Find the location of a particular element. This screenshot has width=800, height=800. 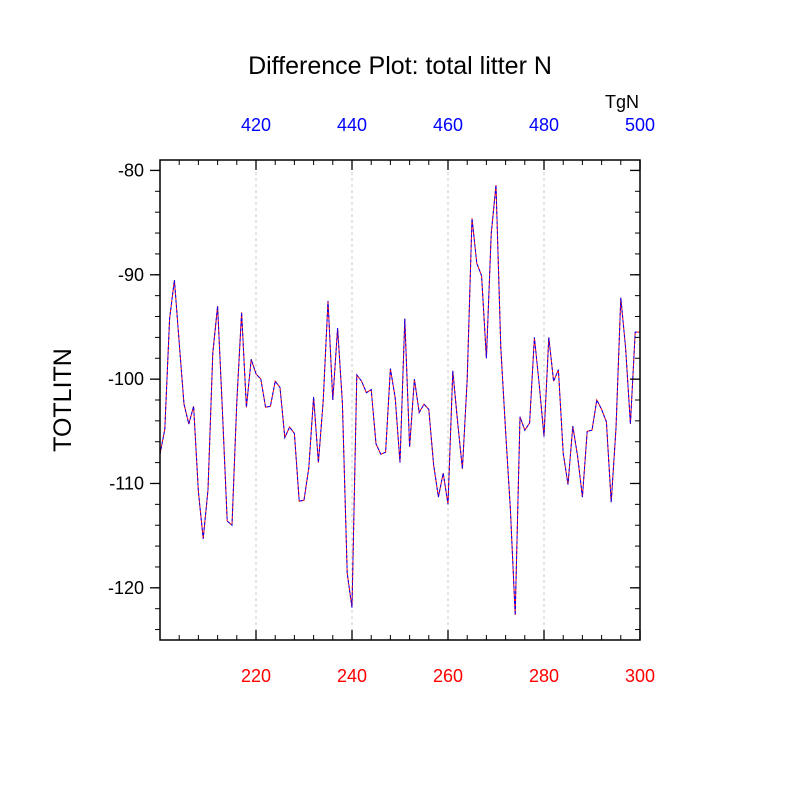

y-tick-label: -100 is located at coordinates (126, 379).